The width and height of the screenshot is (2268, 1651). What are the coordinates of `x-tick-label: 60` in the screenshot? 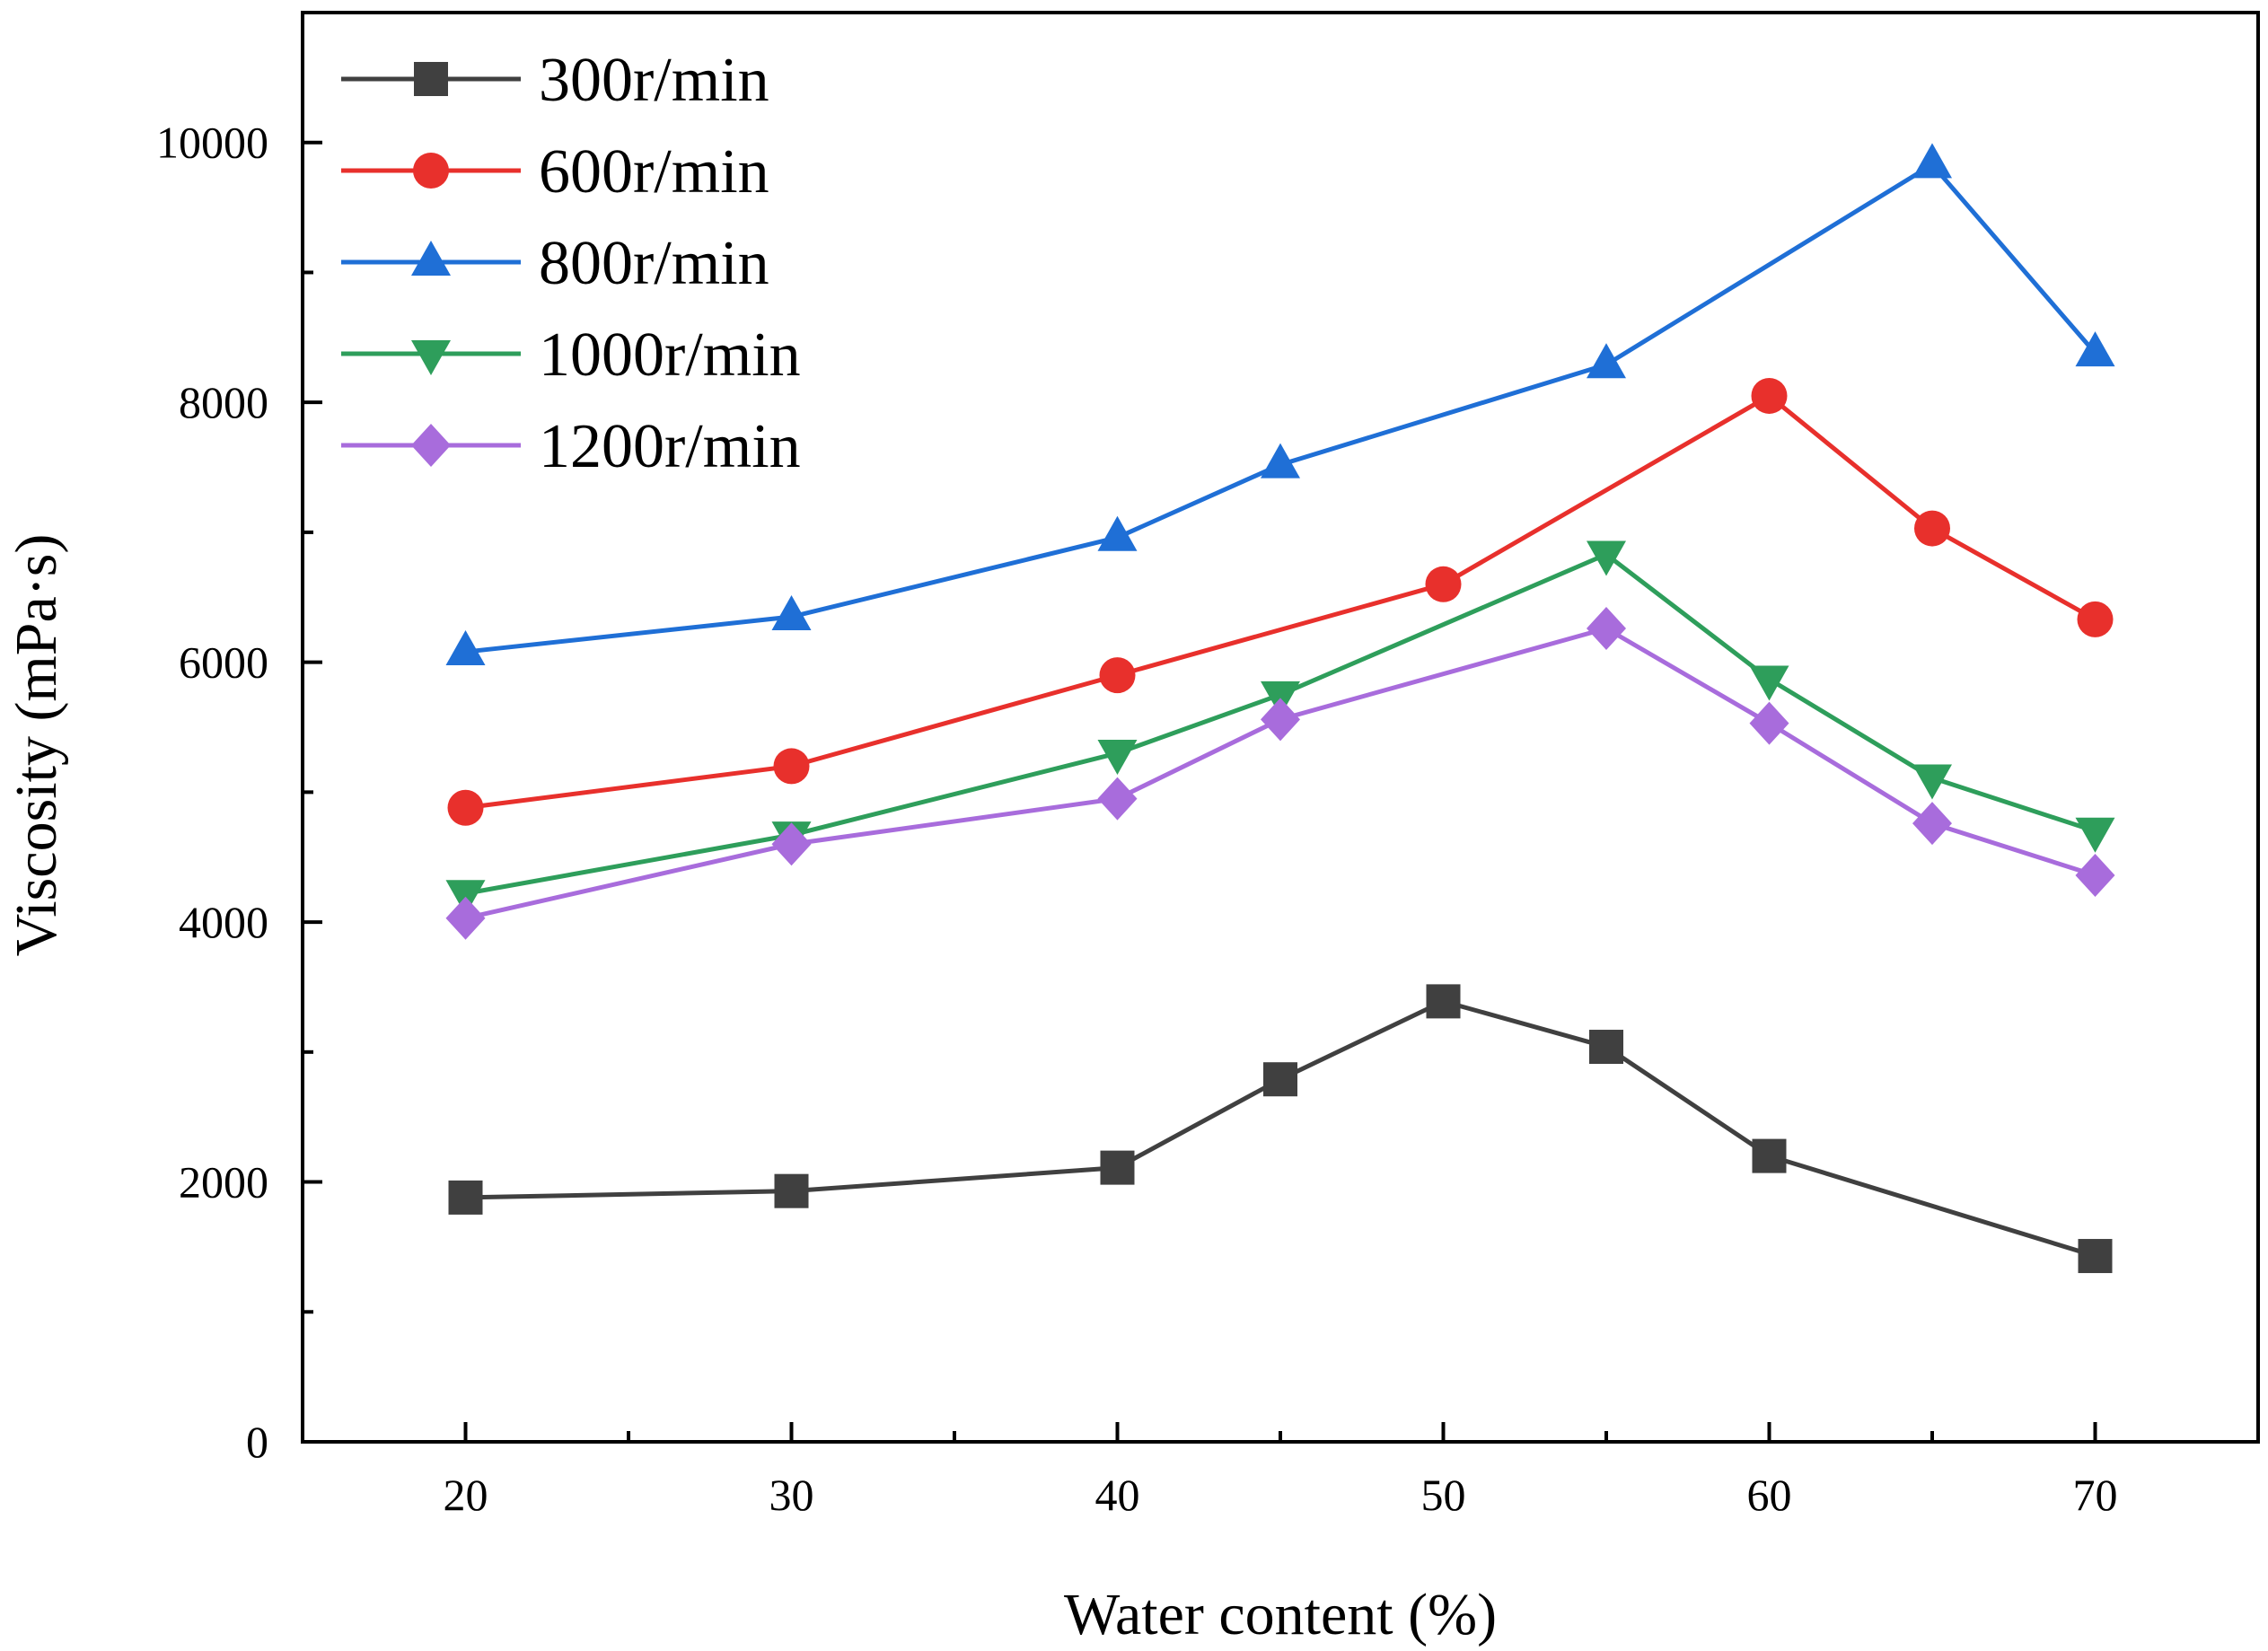 It's located at (1769, 1495).